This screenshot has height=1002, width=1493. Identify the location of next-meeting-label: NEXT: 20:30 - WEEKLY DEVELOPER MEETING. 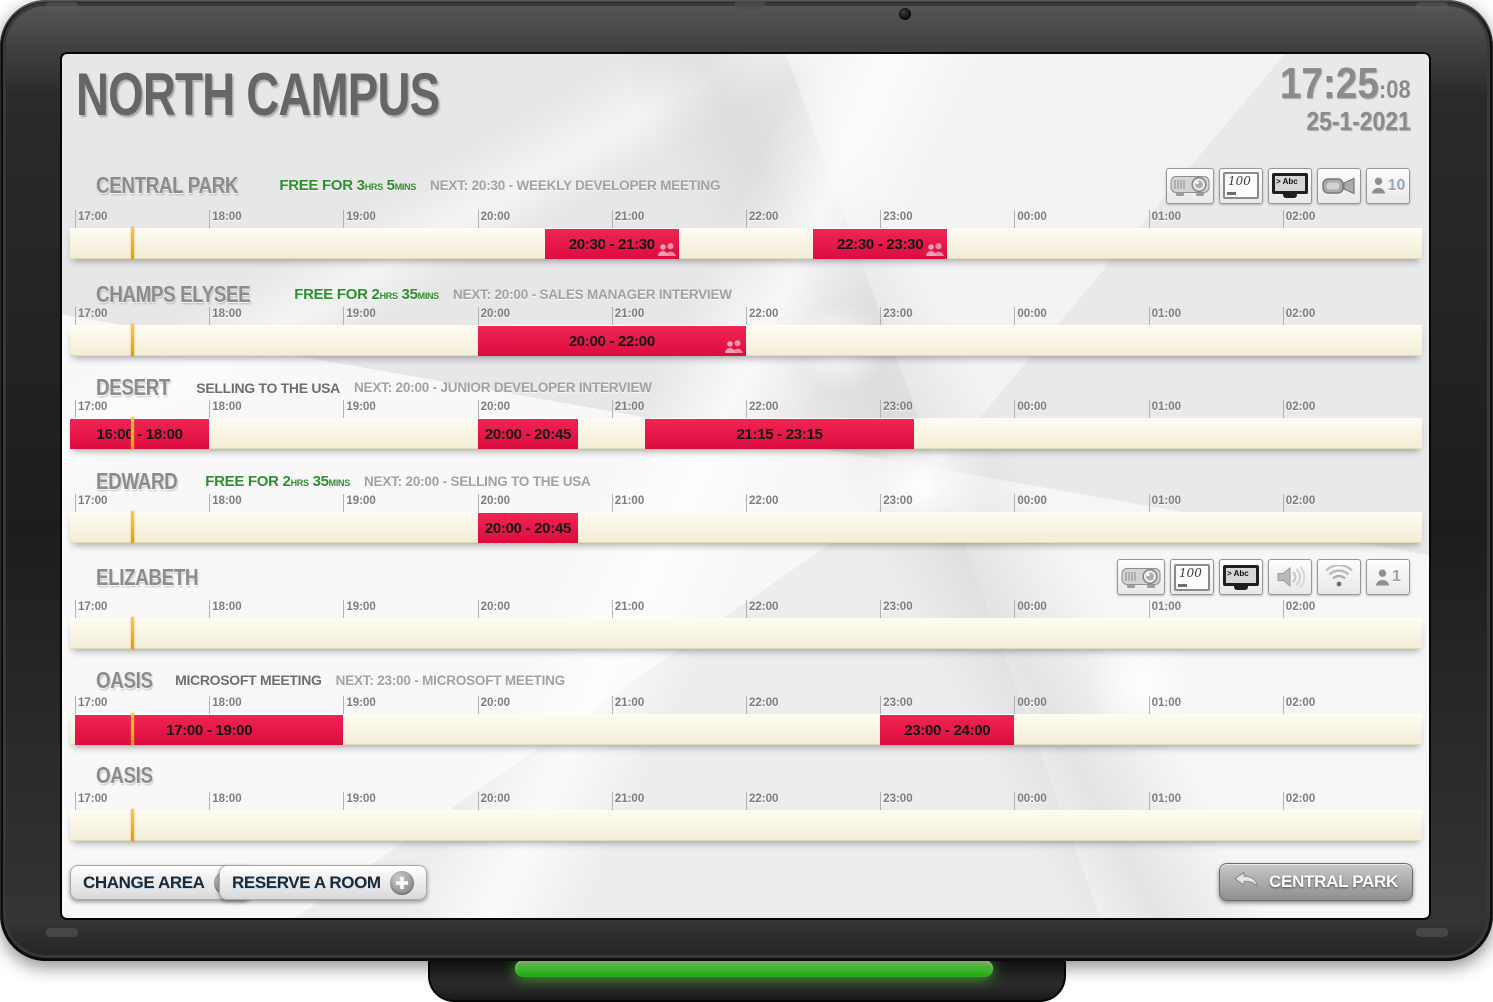
(575, 185).